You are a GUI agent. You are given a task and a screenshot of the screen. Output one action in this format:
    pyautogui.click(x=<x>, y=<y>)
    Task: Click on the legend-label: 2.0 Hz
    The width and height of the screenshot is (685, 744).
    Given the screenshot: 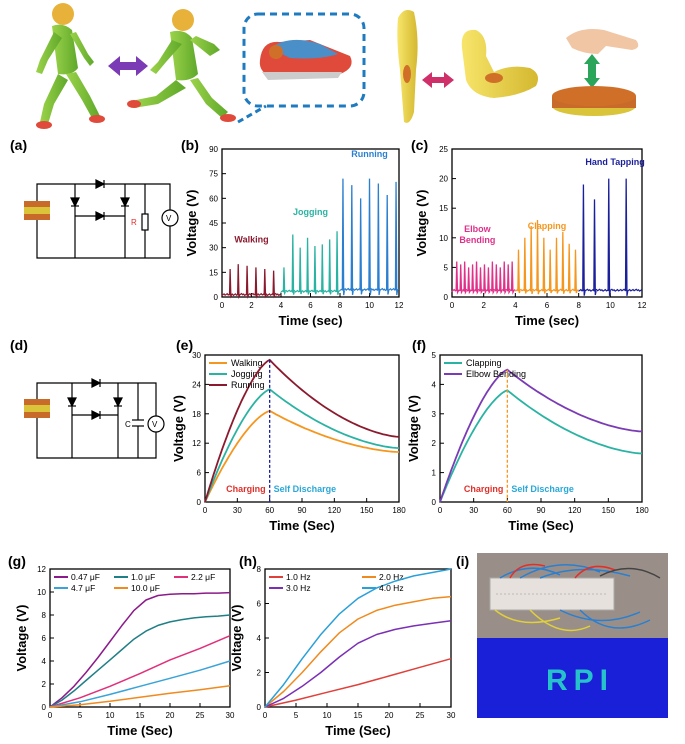 What is the action you would take?
    pyautogui.click(x=391, y=577)
    